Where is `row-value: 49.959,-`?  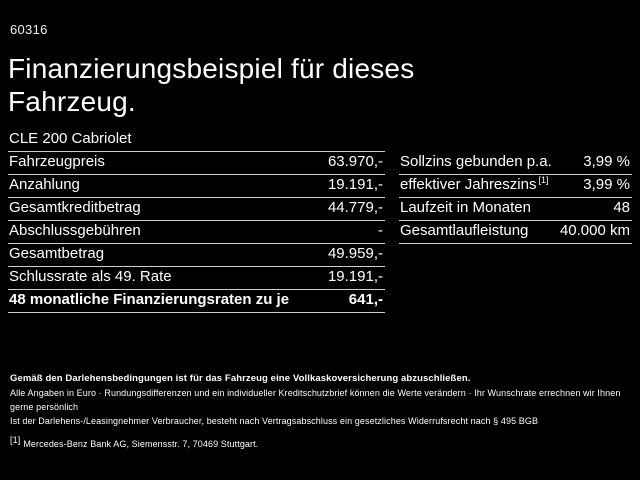
row-value: 49.959,- is located at coordinates (355, 253).